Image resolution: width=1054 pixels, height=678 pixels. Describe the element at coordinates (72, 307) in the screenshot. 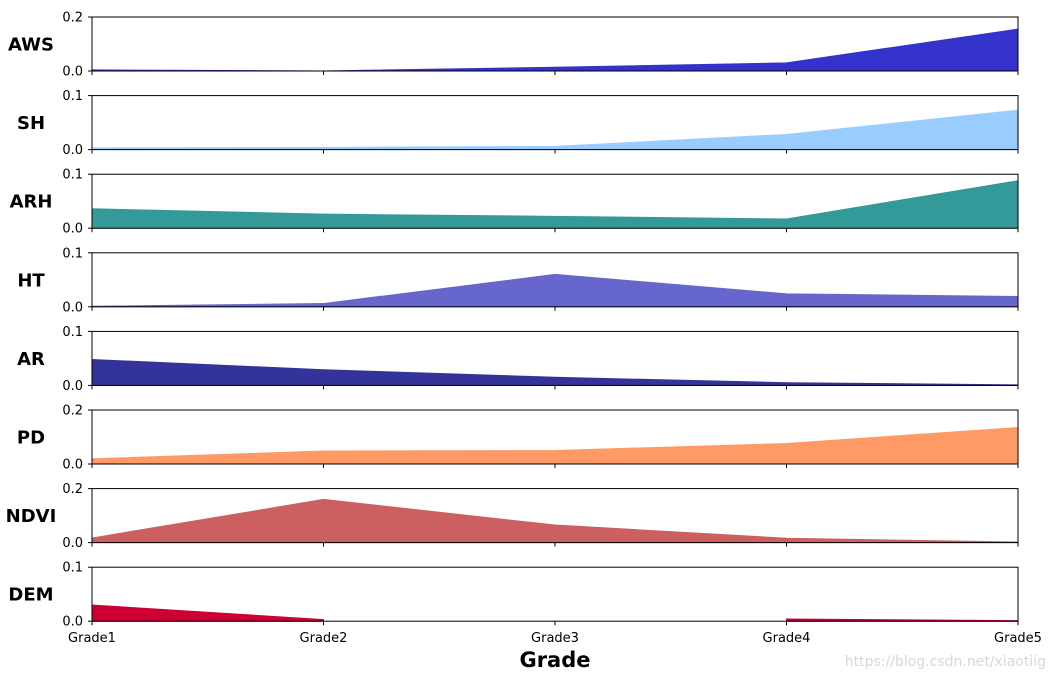

I see `ytick-label-ht-0: 0.0` at that location.